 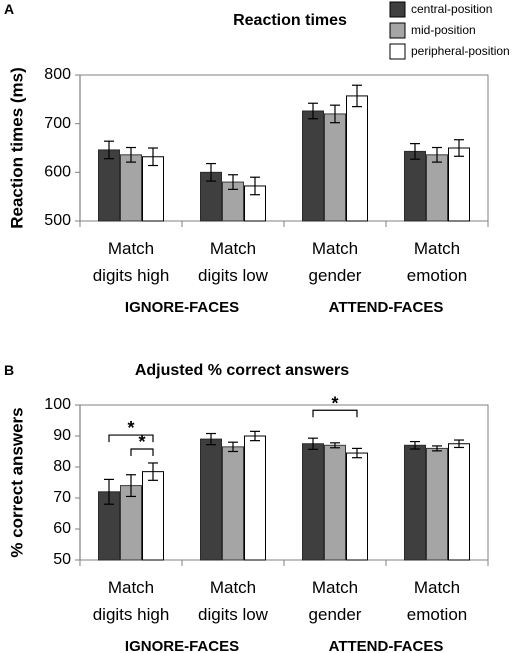 I want to click on panel-label: A, so click(x=9, y=9).